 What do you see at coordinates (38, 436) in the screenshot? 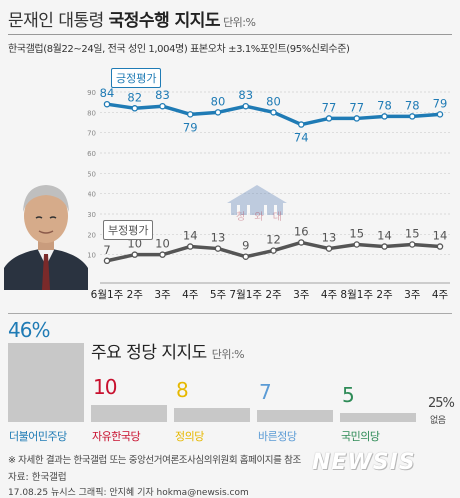
I see `party-name: 더불어민주당` at bounding box center [38, 436].